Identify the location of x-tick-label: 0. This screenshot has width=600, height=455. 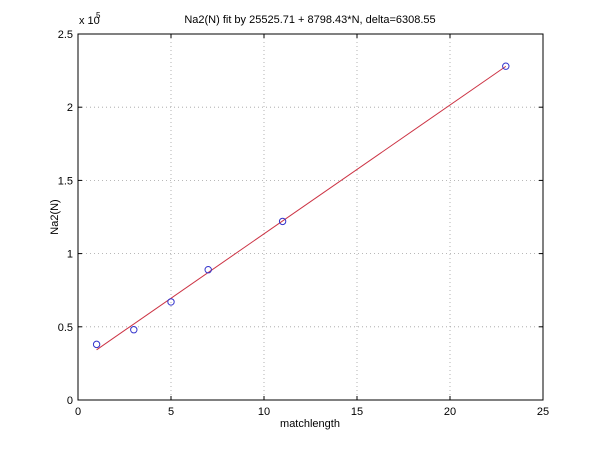
(78, 412).